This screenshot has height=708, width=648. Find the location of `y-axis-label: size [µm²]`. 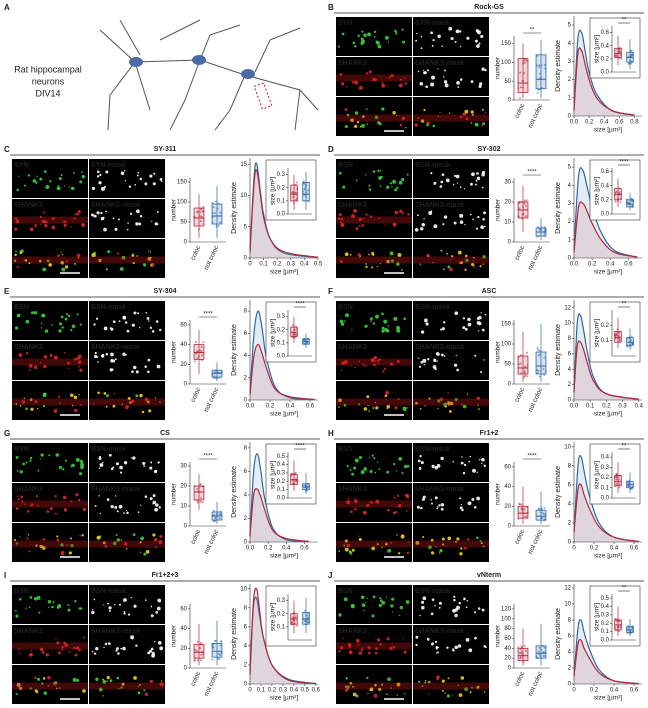

y-axis-label: size [µm²] is located at coordinates (273, 333).